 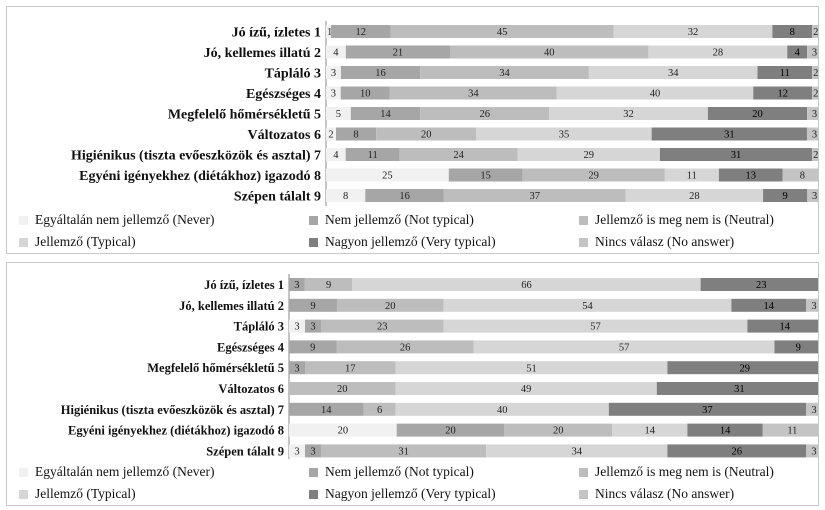 What do you see at coordinates (251, 389) in the screenshot?
I see `category-label: Változatos 6` at bounding box center [251, 389].